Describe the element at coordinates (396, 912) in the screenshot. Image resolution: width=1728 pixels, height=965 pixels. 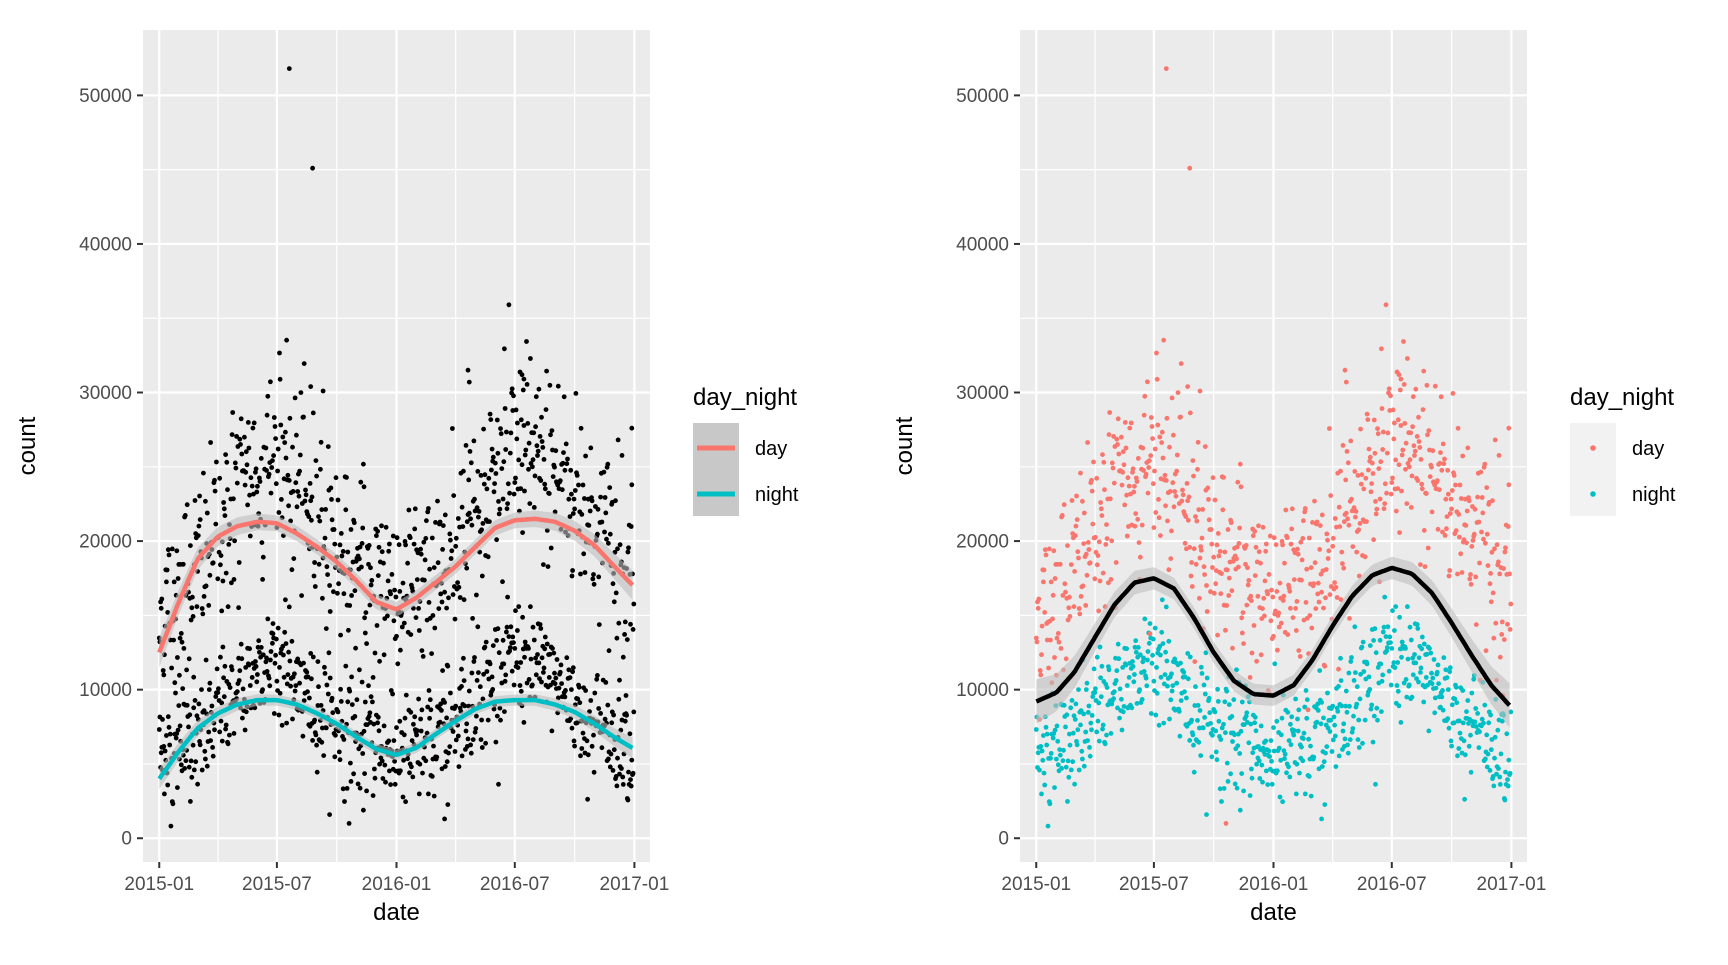
I see `x-axis-title: date` at that location.